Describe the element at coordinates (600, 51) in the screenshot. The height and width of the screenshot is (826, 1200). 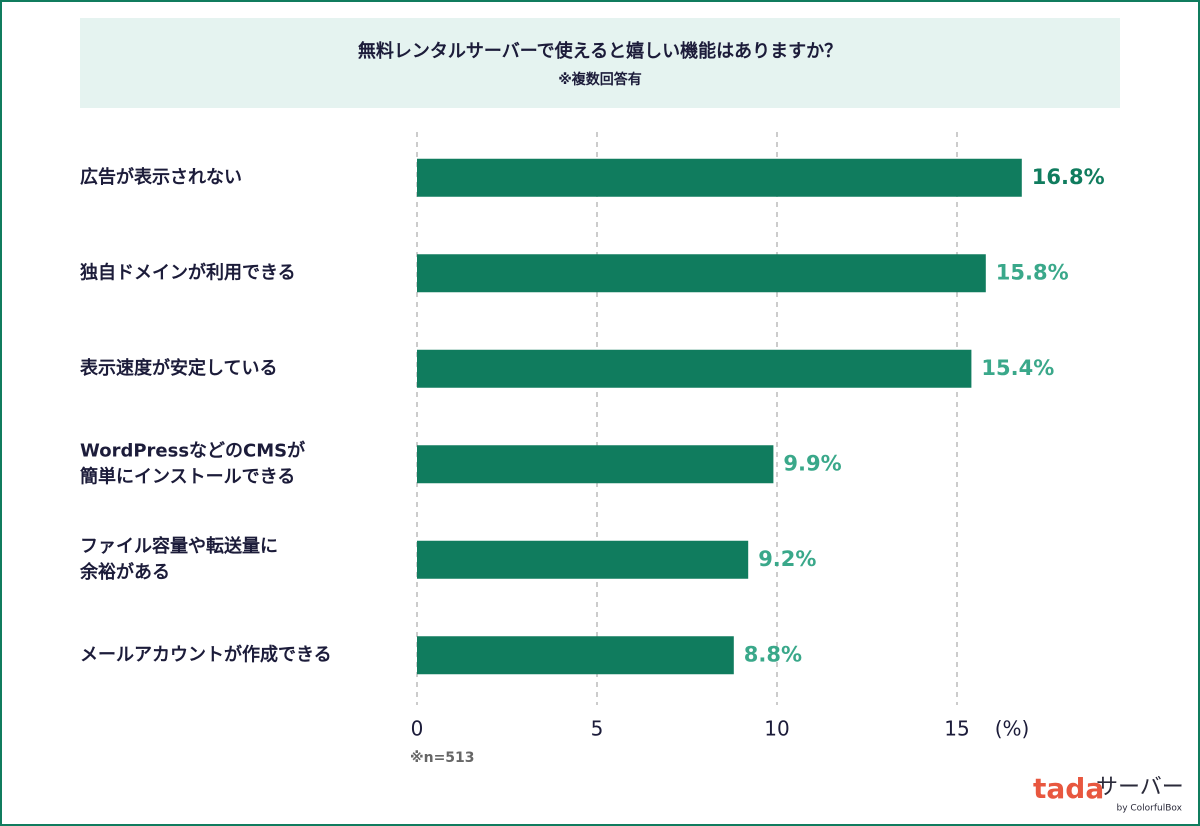
I see `chart-title: 無料レンタルサーバーで使えると嬉しい機能はありますか？` at that location.